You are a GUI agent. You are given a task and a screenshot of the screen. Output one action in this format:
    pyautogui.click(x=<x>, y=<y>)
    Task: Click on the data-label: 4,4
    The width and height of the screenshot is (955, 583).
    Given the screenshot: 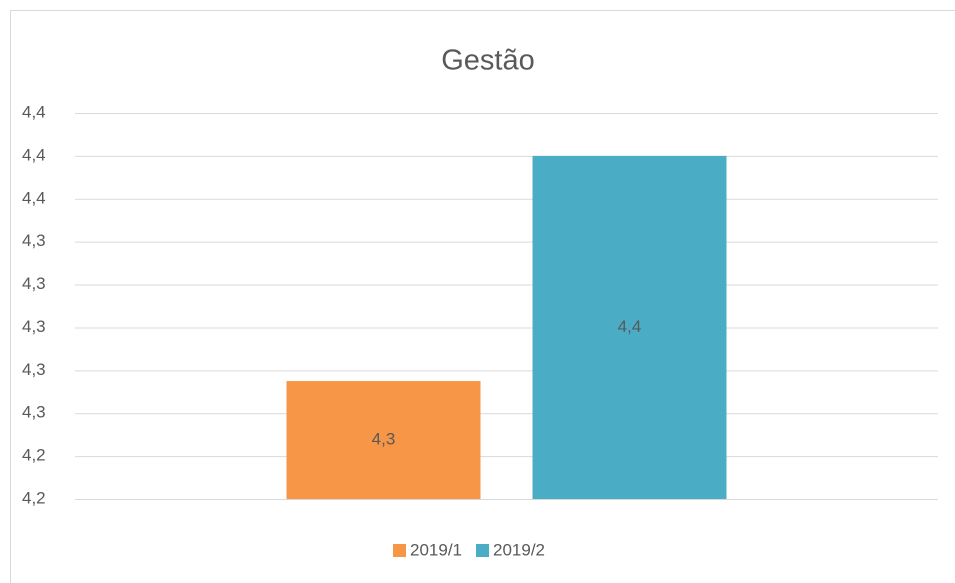 What is the action you would take?
    pyautogui.click(x=630, y=326)
    